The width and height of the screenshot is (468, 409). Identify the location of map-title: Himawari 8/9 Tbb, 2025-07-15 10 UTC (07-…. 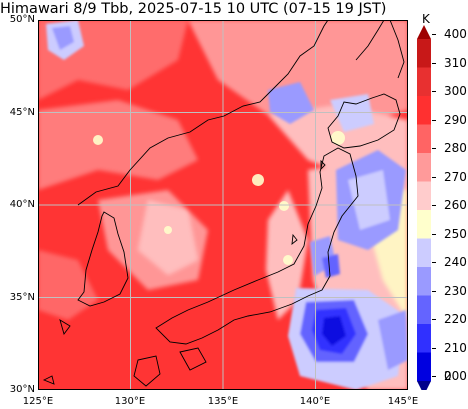
(193, 9).